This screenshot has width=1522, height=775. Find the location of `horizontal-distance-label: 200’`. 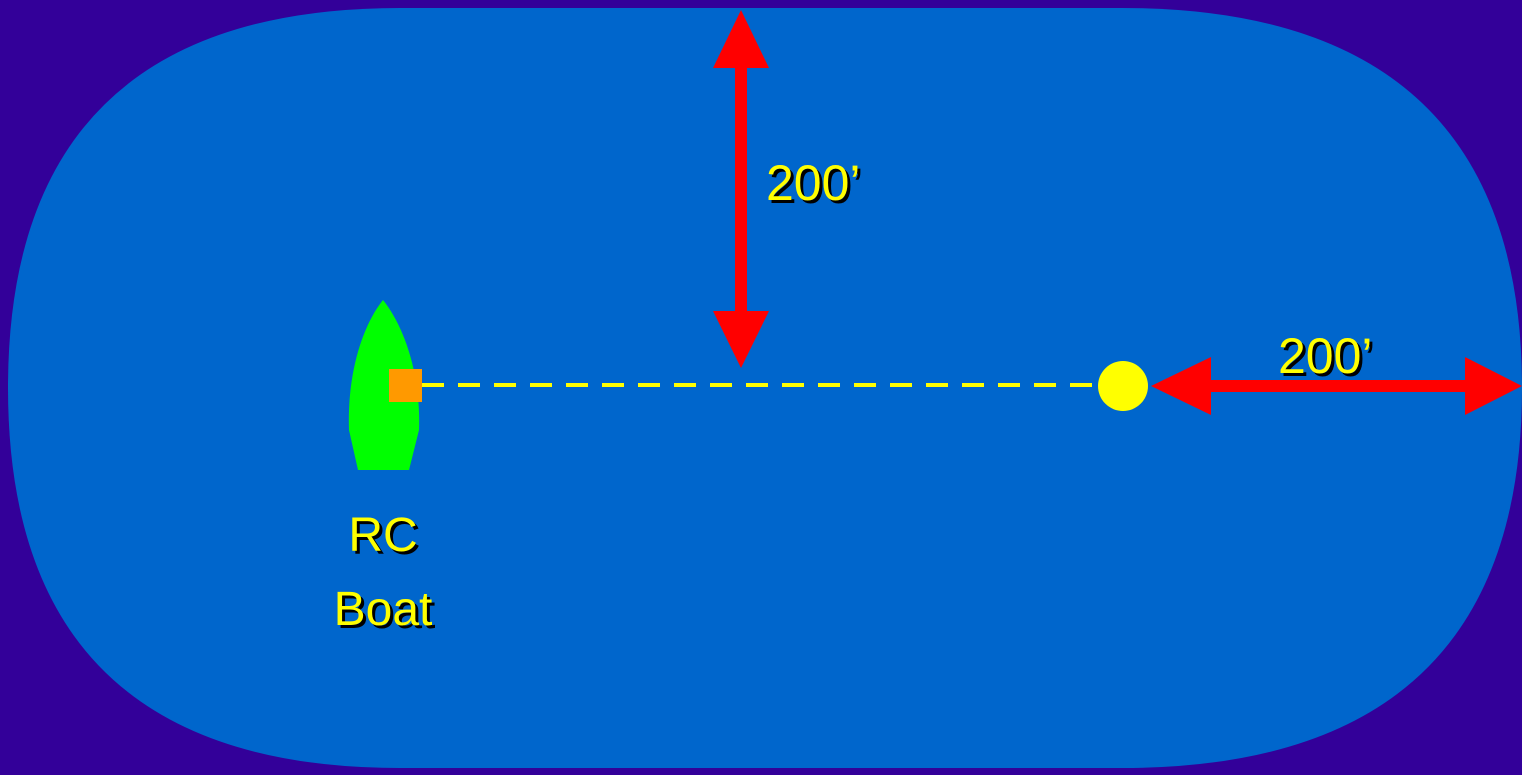

horizontal-distance-label: 200’ is located at coordinates (1325, 356).